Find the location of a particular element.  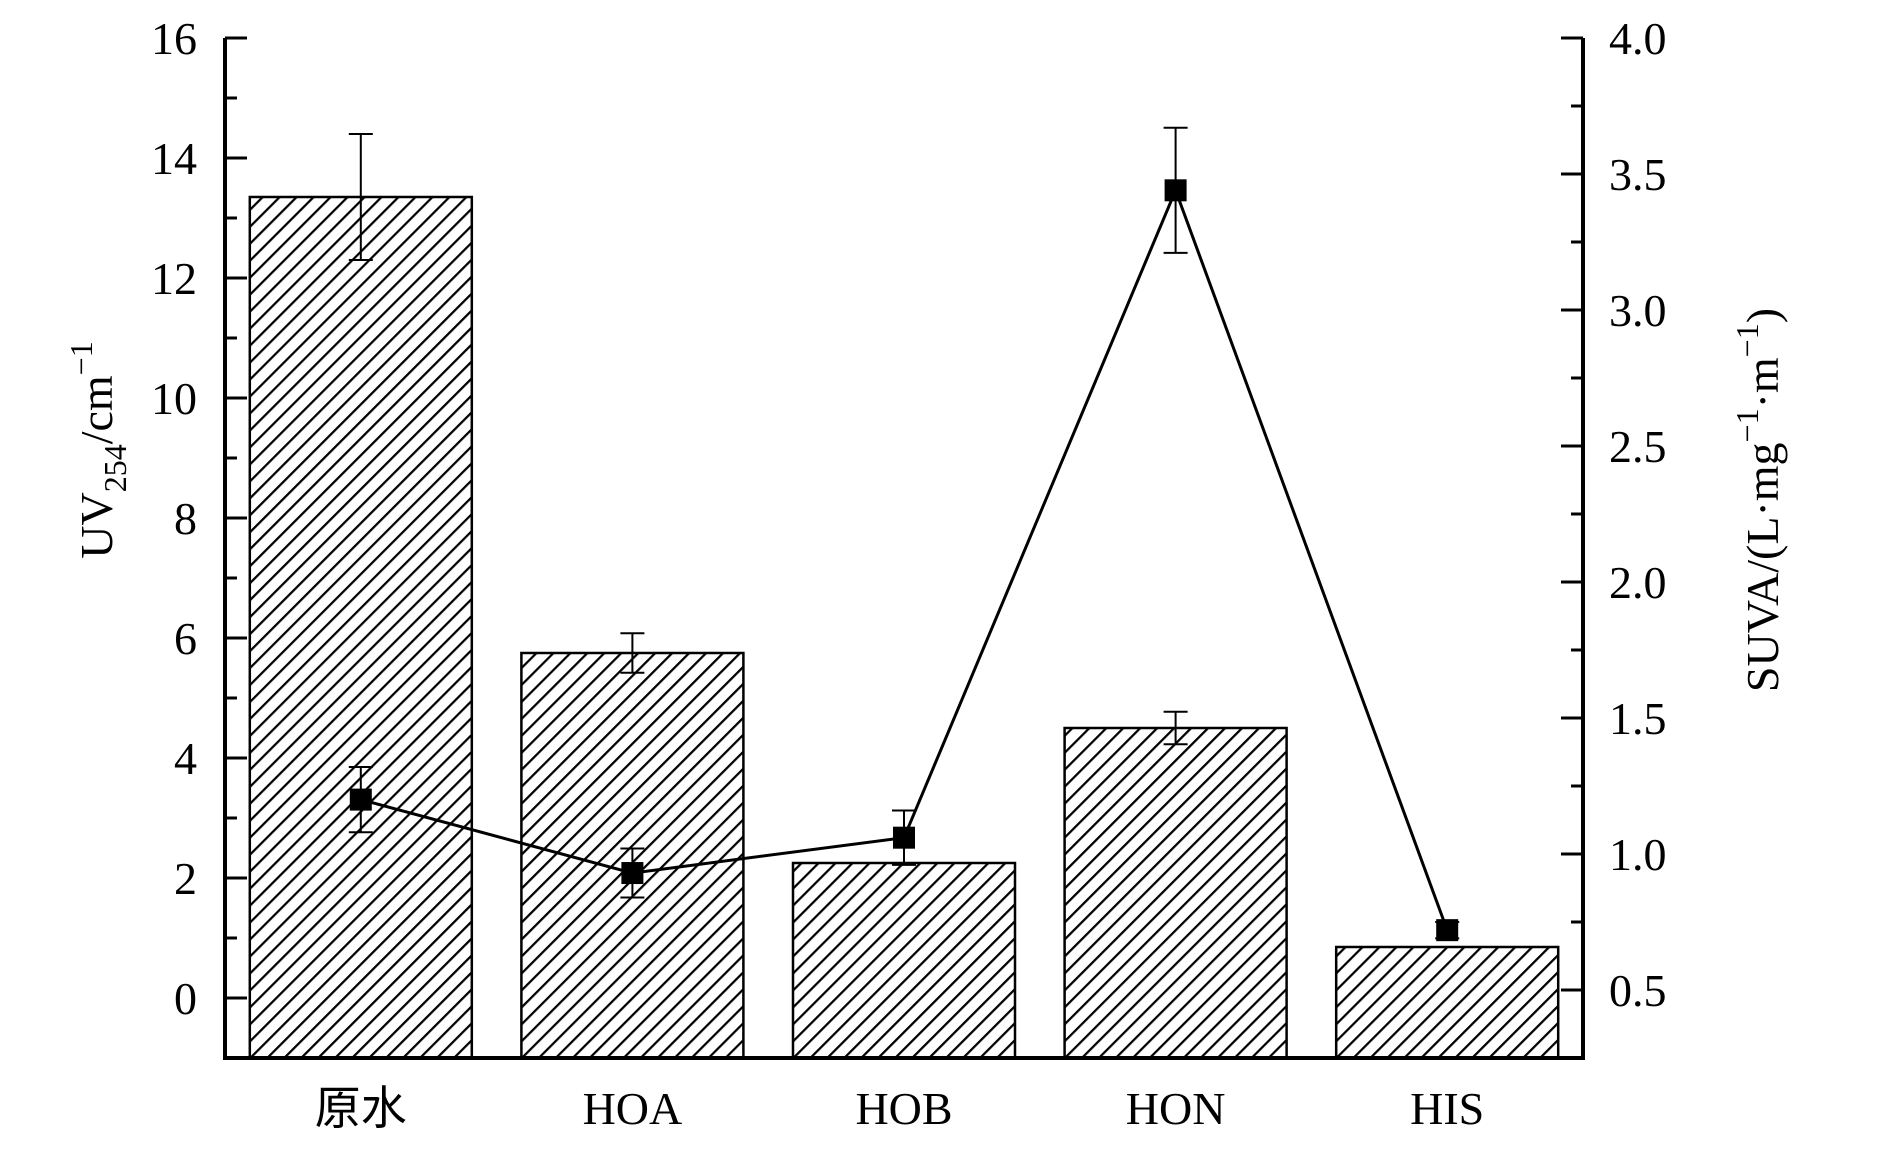

category-label-1: HOA is located at coordinates (633, 1108).